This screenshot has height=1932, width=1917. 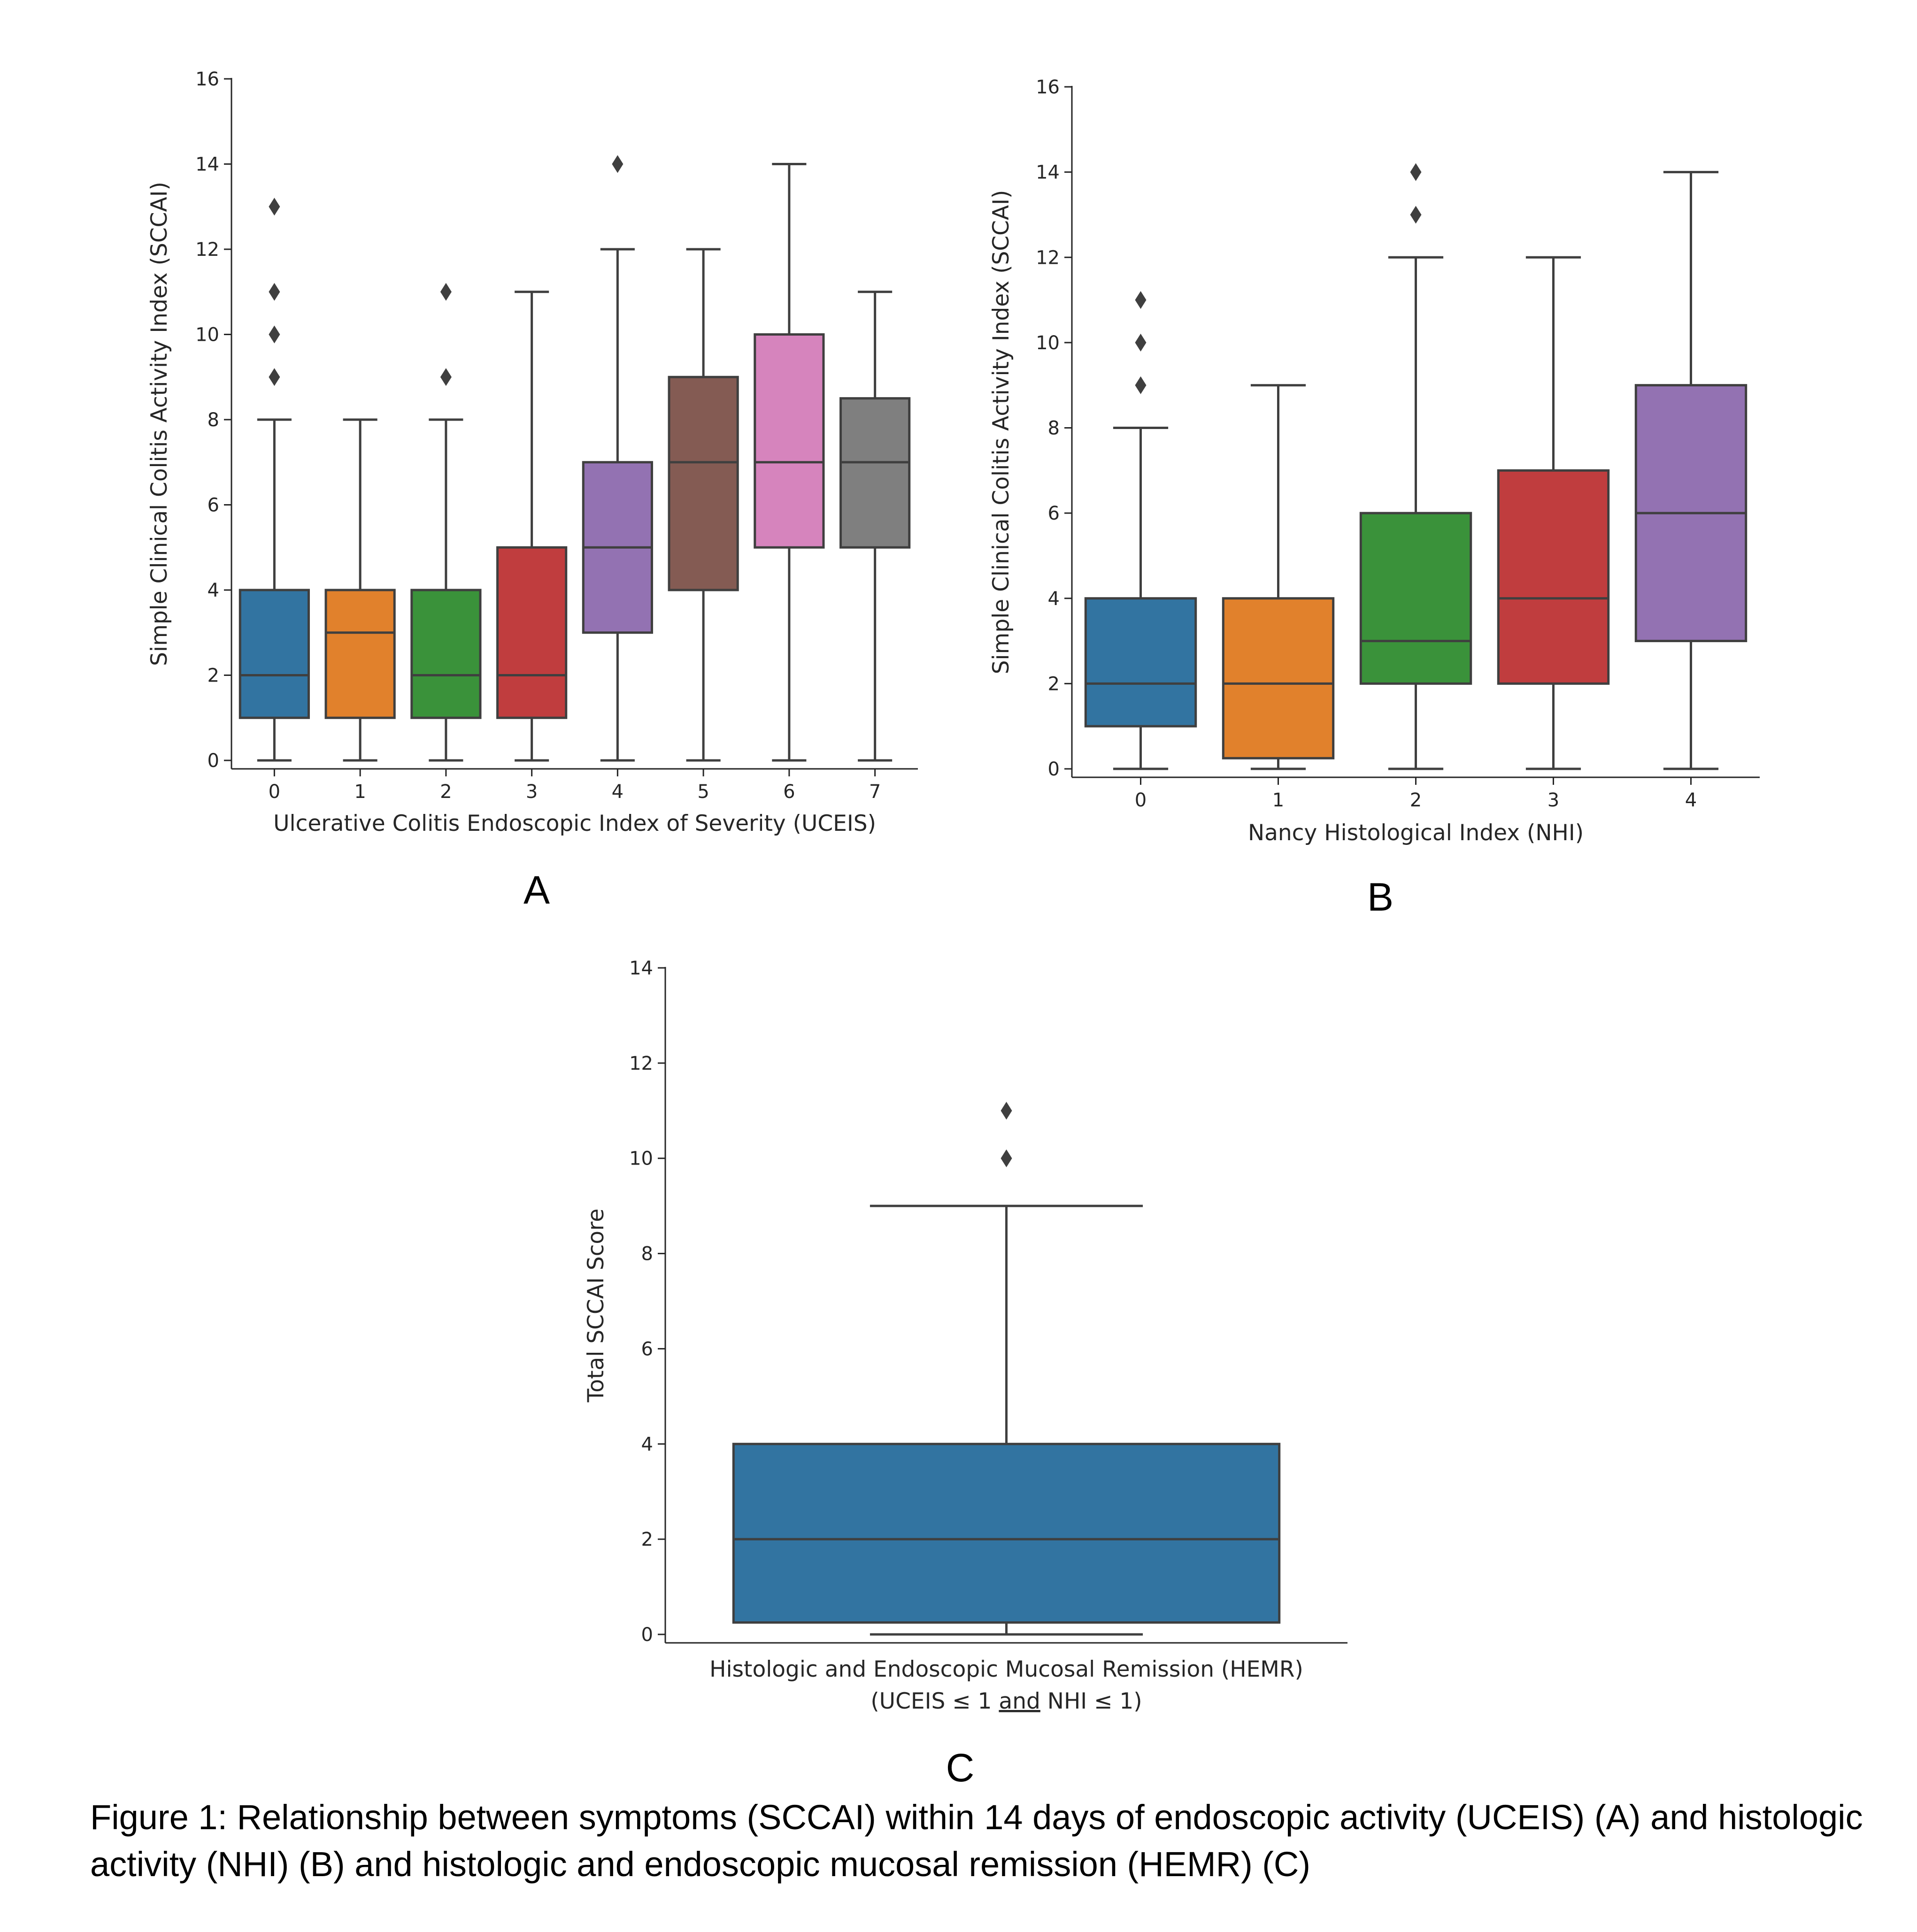 What do you see at coordinates (789, 792) in the screenshot?
I see `x-tick-label: 6` at bounding box center [789, 792].